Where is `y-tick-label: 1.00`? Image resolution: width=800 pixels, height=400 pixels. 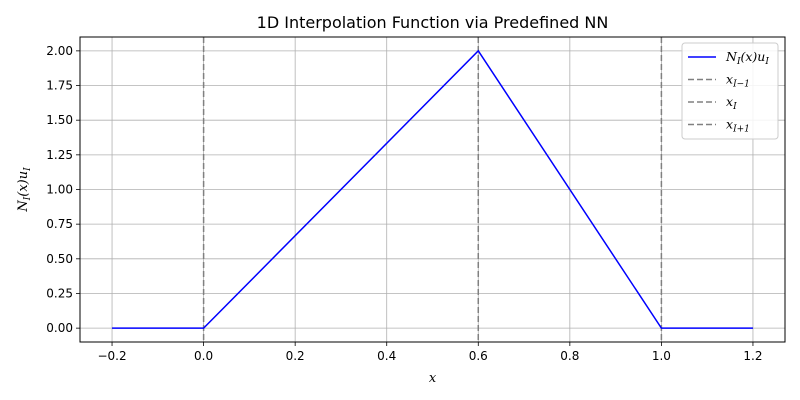
y-tick-label: 1.00 is located at coordinates (59, 190).